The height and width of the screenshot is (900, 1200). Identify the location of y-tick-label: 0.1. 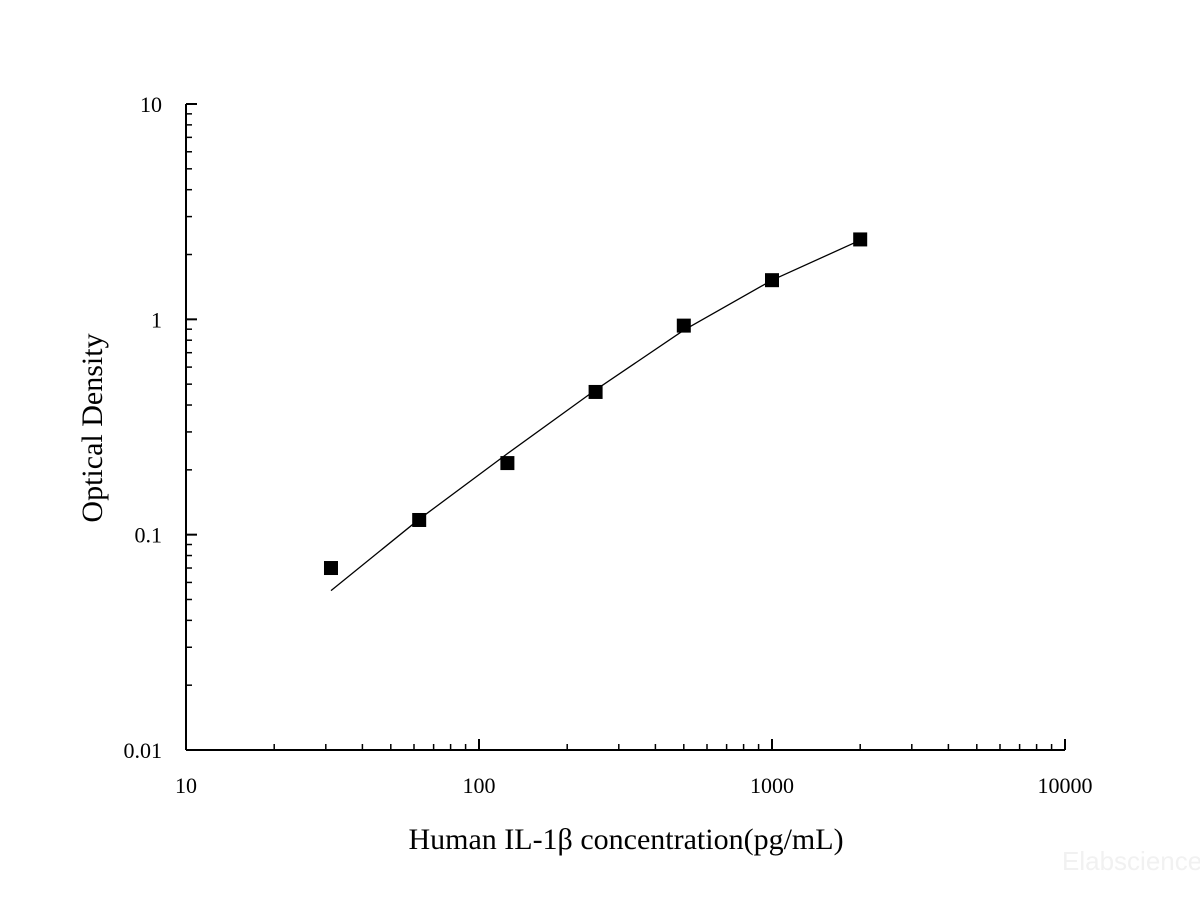
(149, 535).